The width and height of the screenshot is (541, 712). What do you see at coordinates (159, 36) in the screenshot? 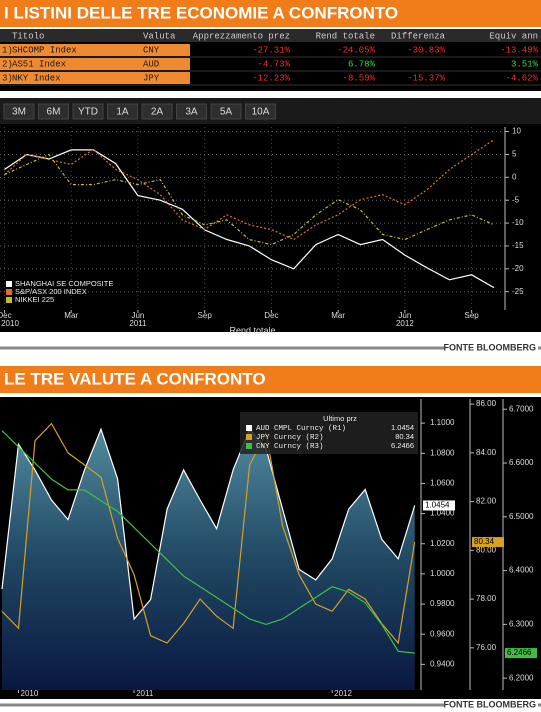
I see `column-header: Valuta` at bounding box center [159, 36].